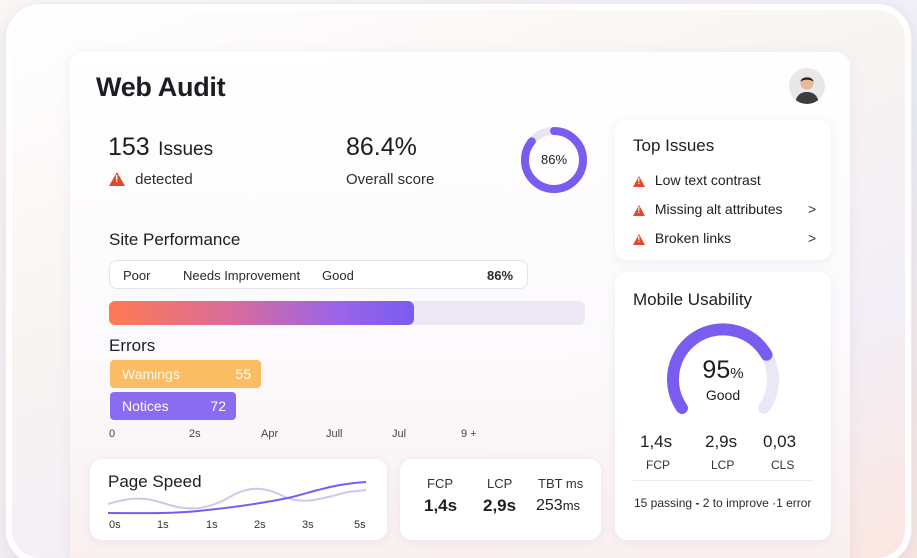 Image resolution: width=917 pixels, height=558 pixels. I want to click on top-issue-label: Missing alt attributes, so click(718, 209).